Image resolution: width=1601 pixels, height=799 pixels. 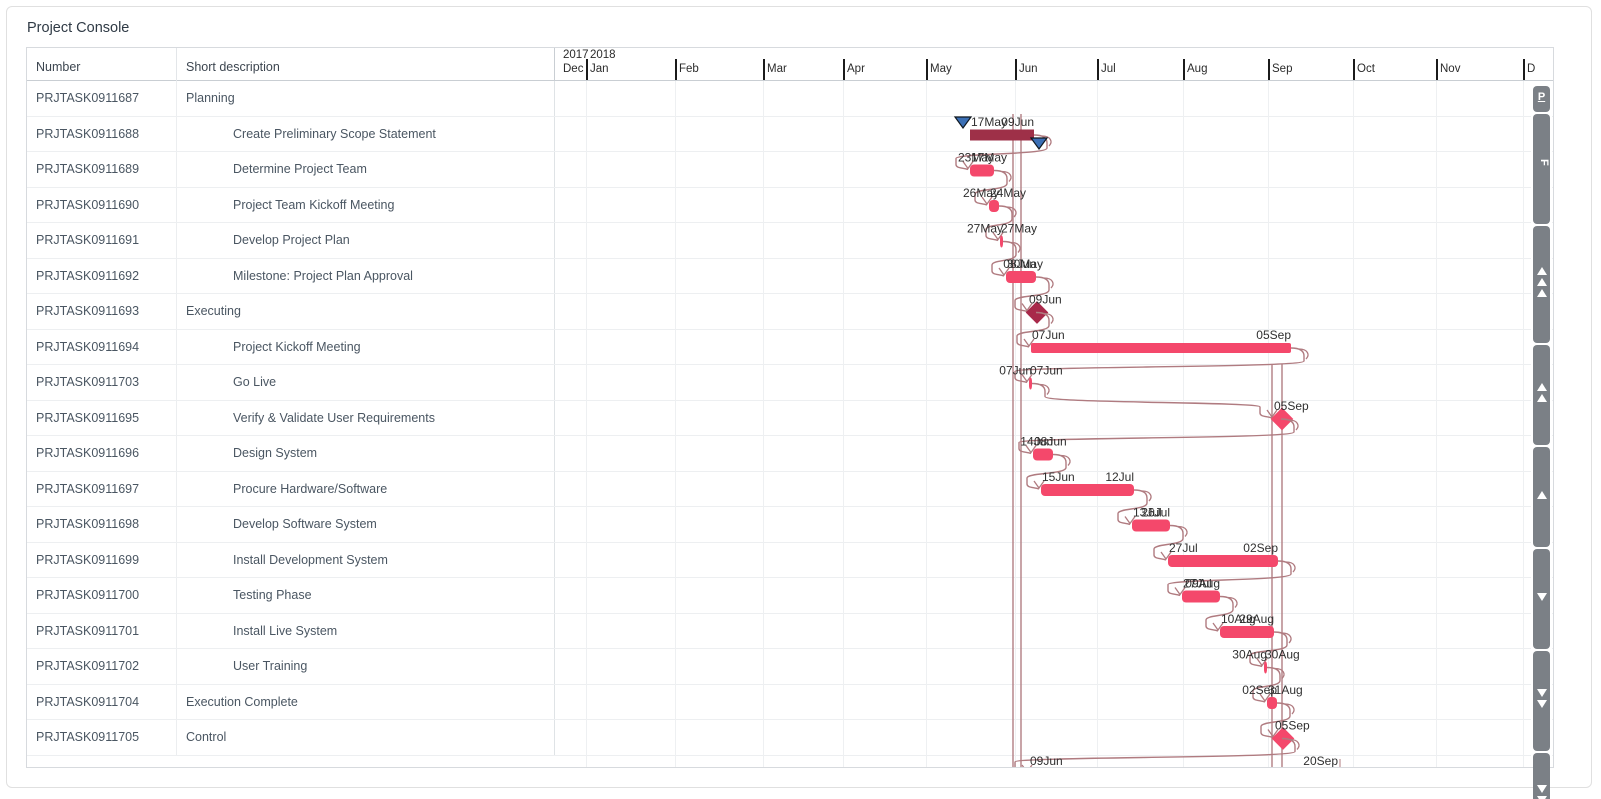 What do you see at coordinates (790, 631) in the screenshot?
I see `table-row: PRJTASK0911701 Install Live System` at bounding box center [790, 631].